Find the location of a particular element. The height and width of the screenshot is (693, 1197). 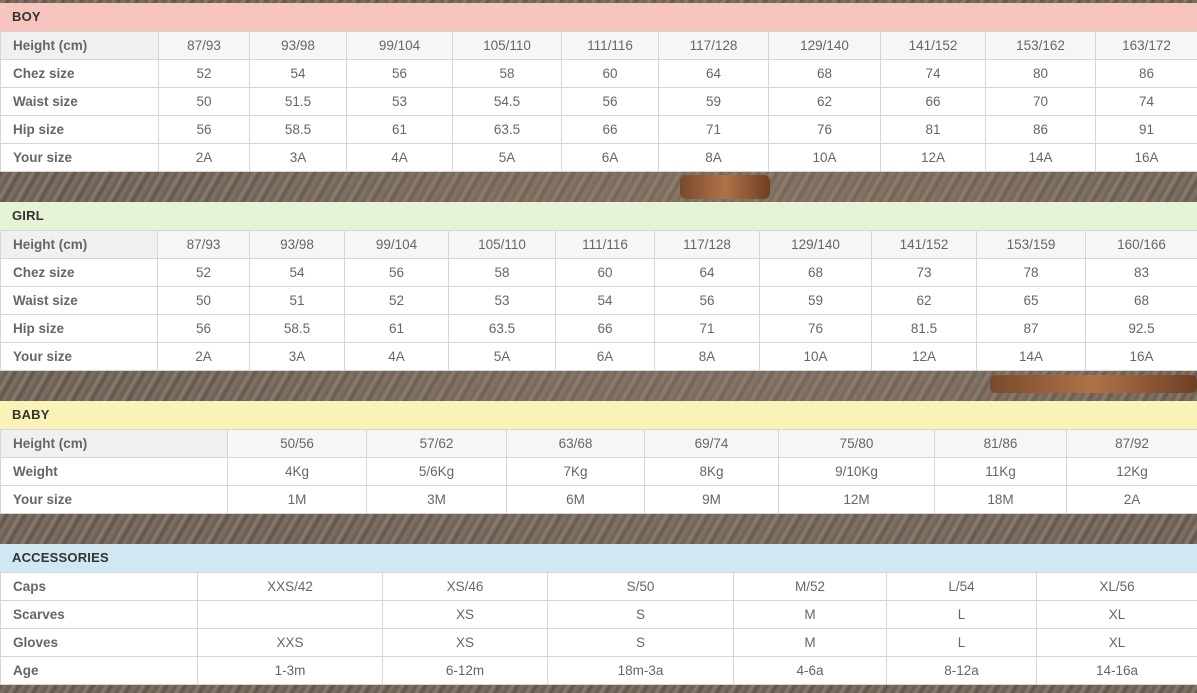

girl-size-cell: 66 is located at coordinates (605, 328).